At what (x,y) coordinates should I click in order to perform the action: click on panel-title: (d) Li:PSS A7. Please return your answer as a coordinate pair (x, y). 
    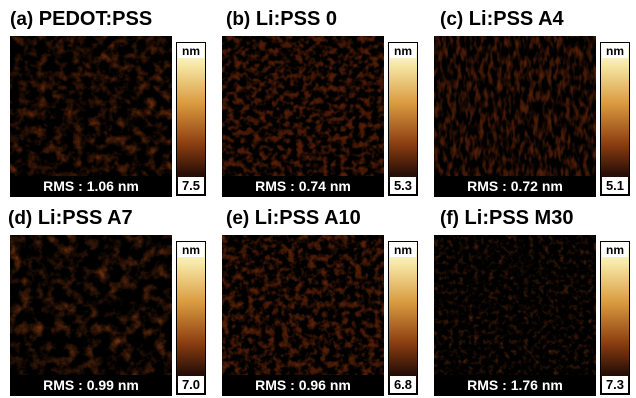
    Looking at the image, I should click on (70, 218).